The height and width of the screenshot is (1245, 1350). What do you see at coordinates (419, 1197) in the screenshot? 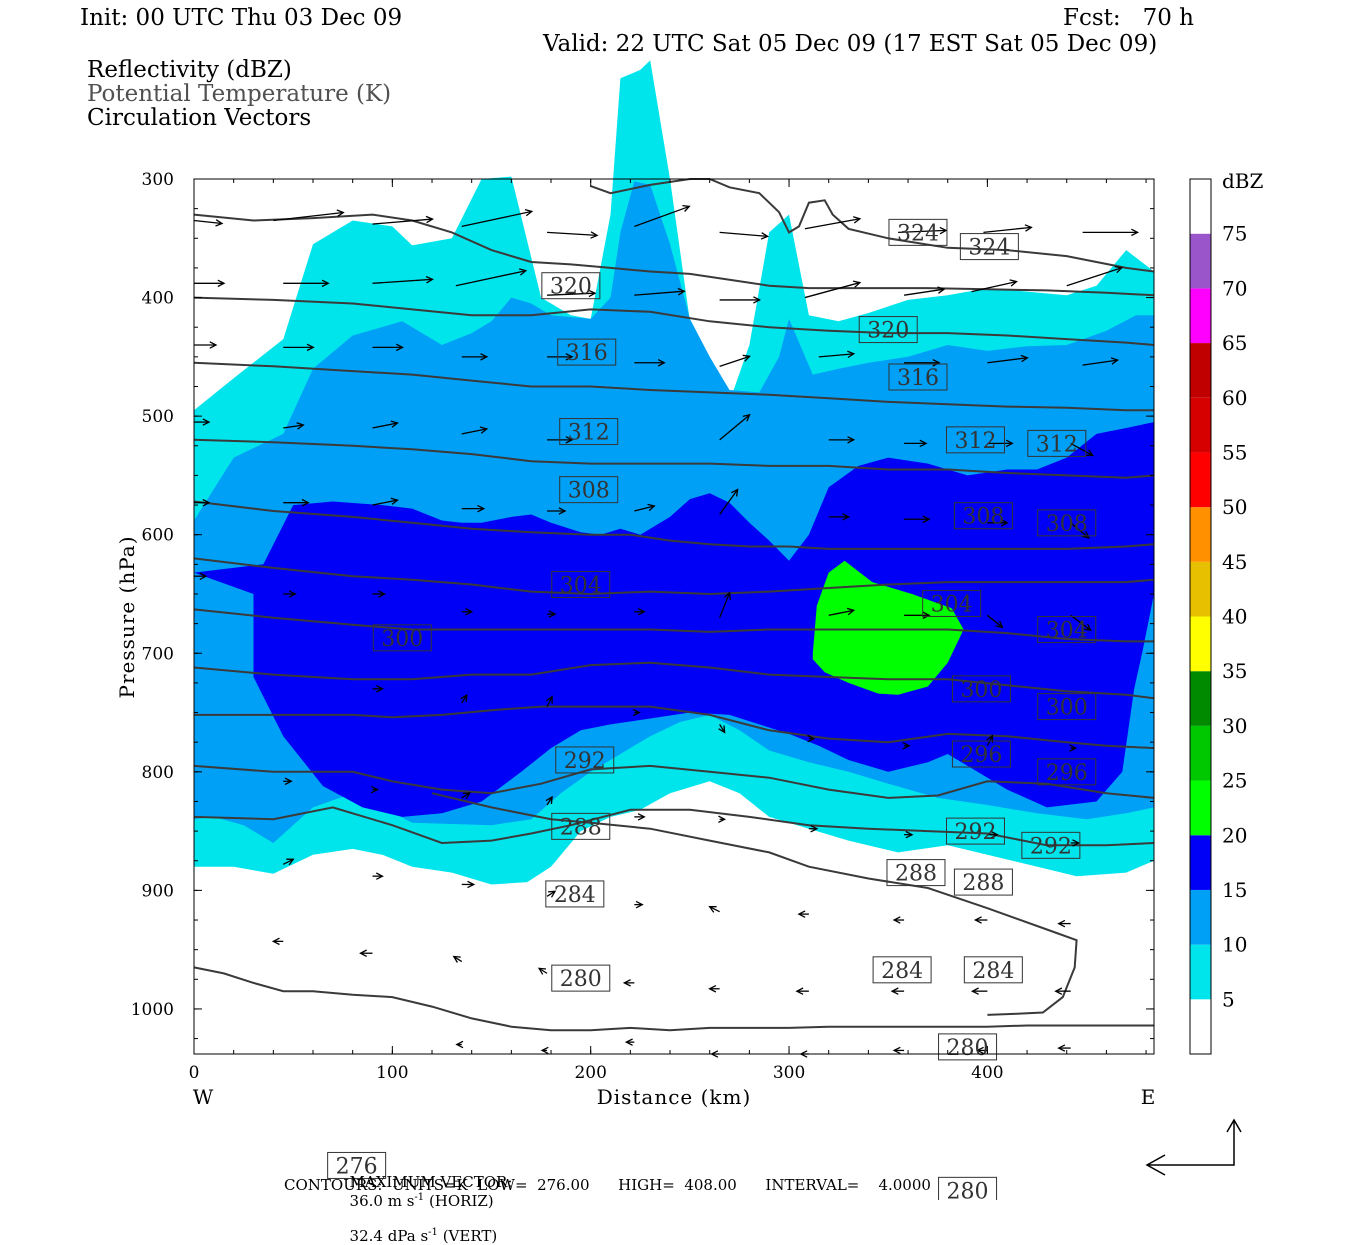
I see `max-vector-horiz-exponent: -1` at bounding box center [419, 1197].